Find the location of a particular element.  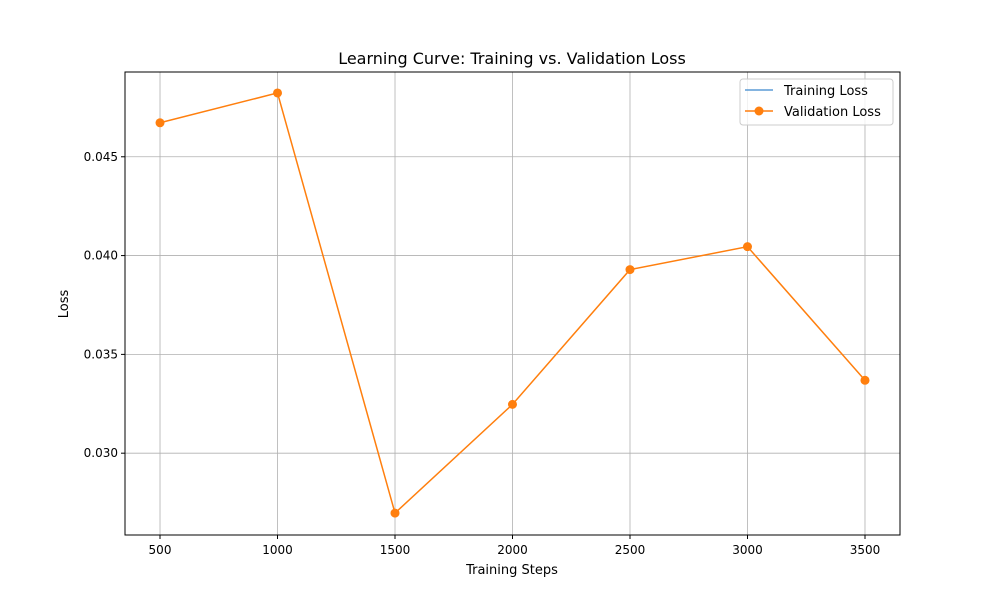

x-axis-ticks: 500 1000 1500 2000 2500 3000 3500 is located at coordinates (515, 546).